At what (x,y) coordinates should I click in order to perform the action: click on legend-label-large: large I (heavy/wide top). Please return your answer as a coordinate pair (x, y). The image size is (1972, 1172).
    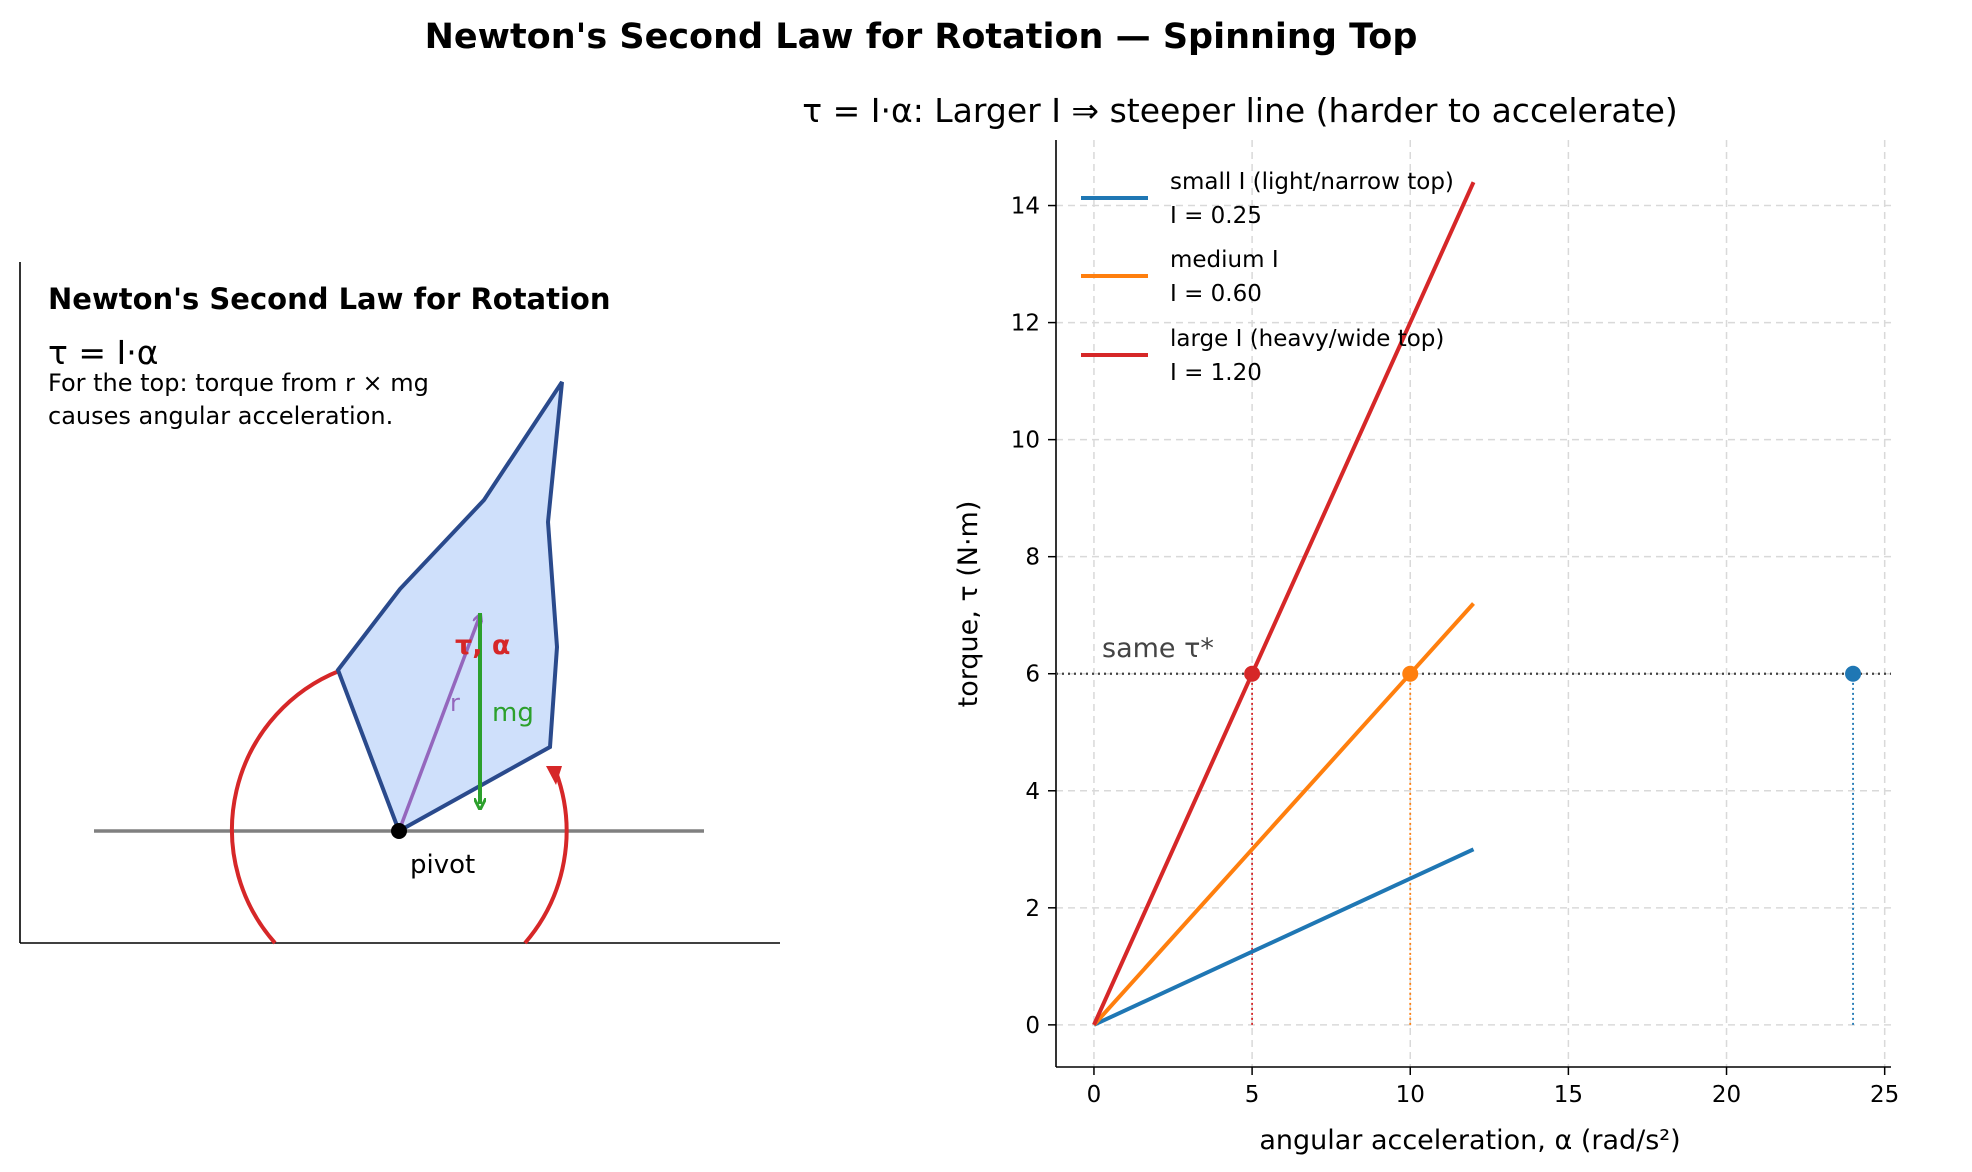
    Looking at the image, I should click on (1307, 339).